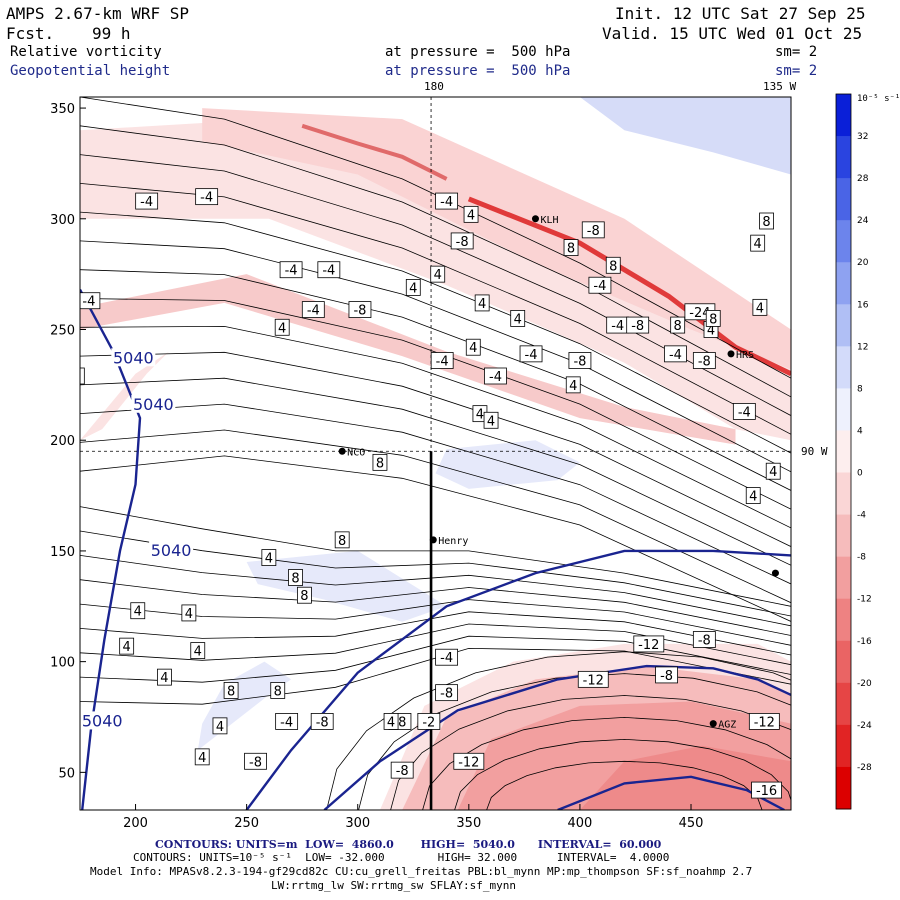 The width and height of the screenshot is (900, 900). I want to click on colorbar-label: 28, so click(863, 179).